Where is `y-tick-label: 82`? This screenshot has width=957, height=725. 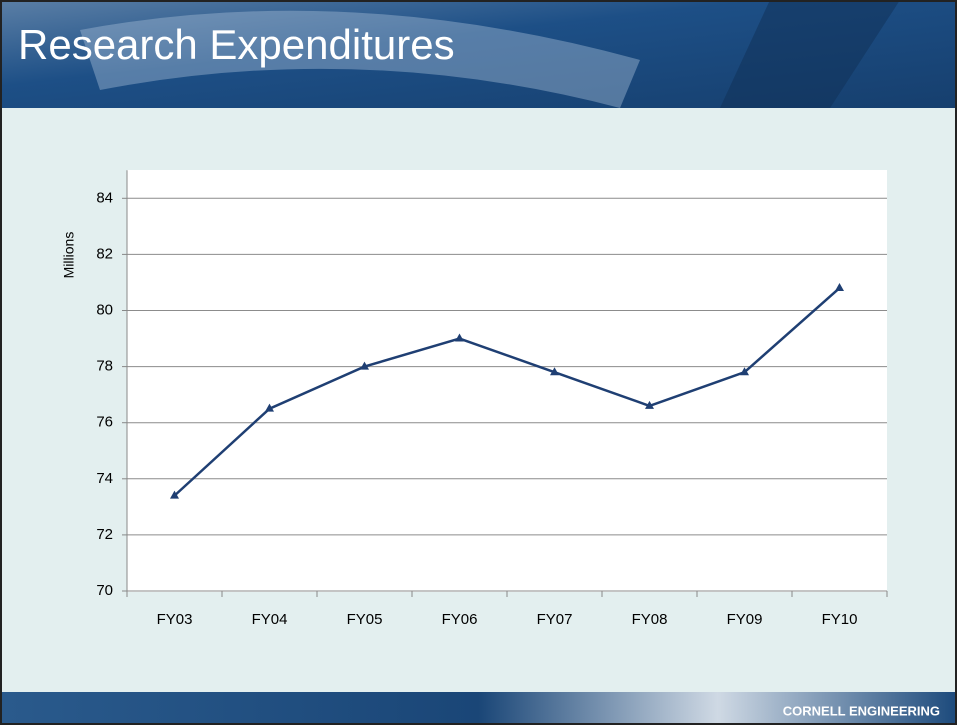
y-tick-label: 82 is located at coordinates (104, 253).